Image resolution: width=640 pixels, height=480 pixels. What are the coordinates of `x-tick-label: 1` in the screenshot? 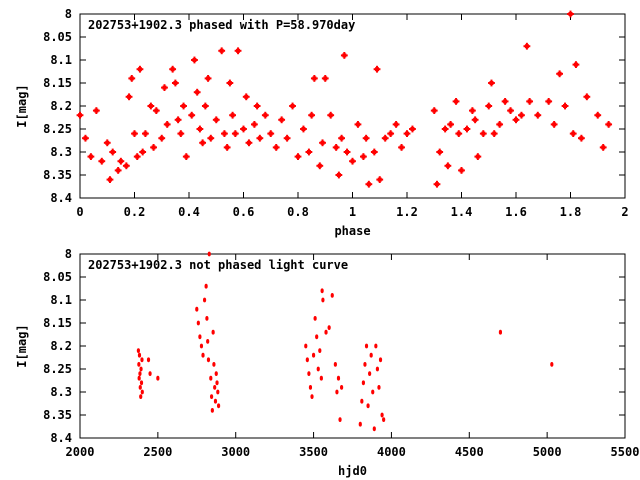 It's located at (352, 212).